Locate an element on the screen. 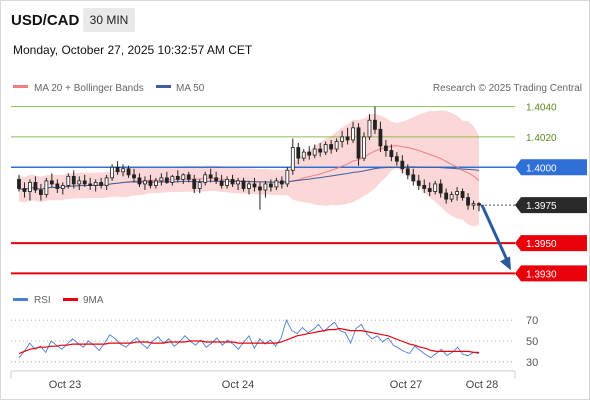  level-tag-1.3975: 1.3975 is located at coordinates (551, 205).